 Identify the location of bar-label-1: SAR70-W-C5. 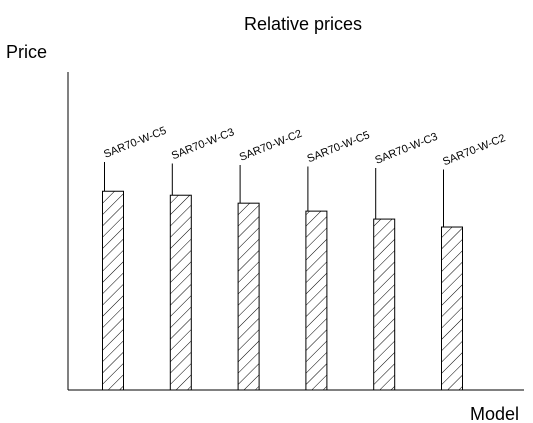
(135, 143).